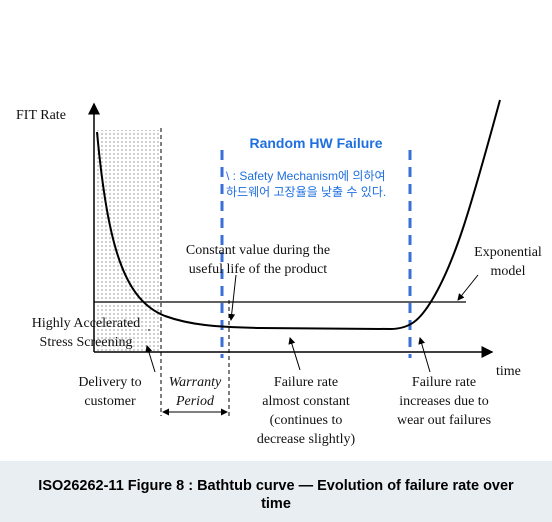 This screenshot has height=522, width=552. I want to click on screening-area, so click(128, 241).